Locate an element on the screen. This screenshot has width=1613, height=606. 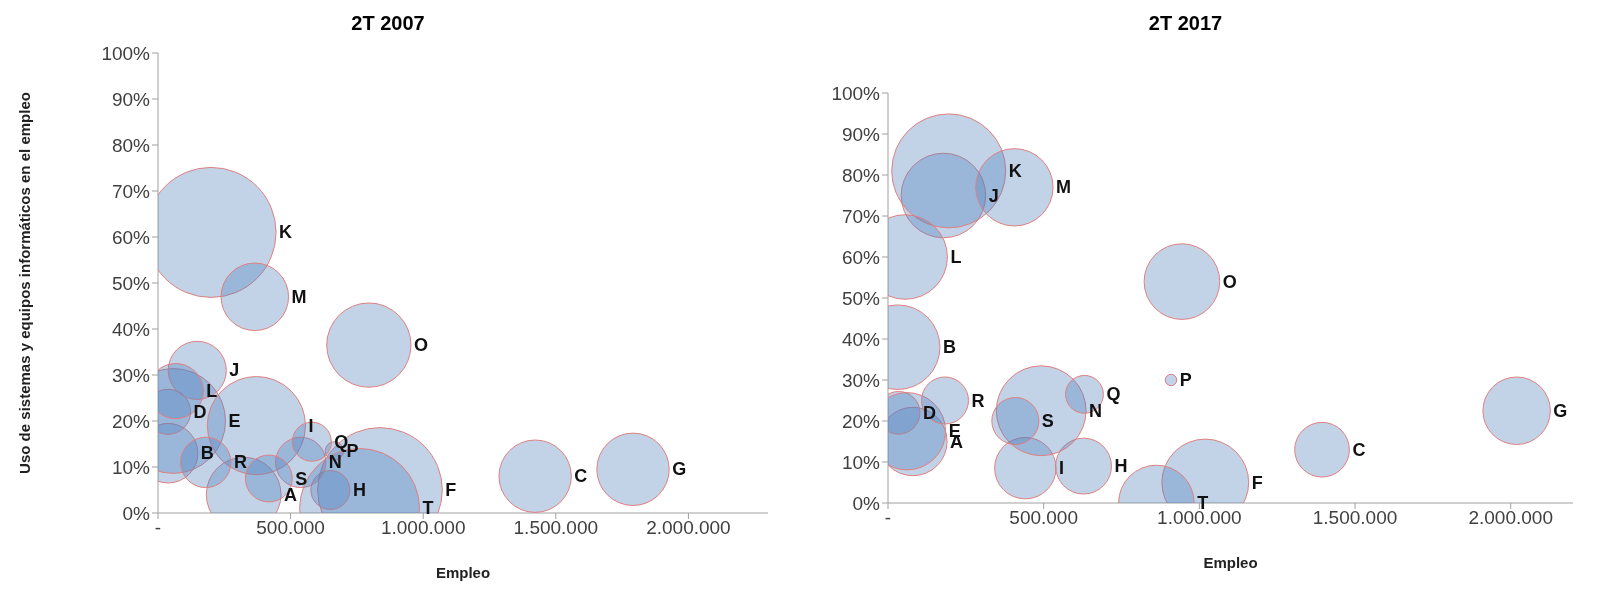
chart-title: 2T 2007 is located at coordinates (388, 23).